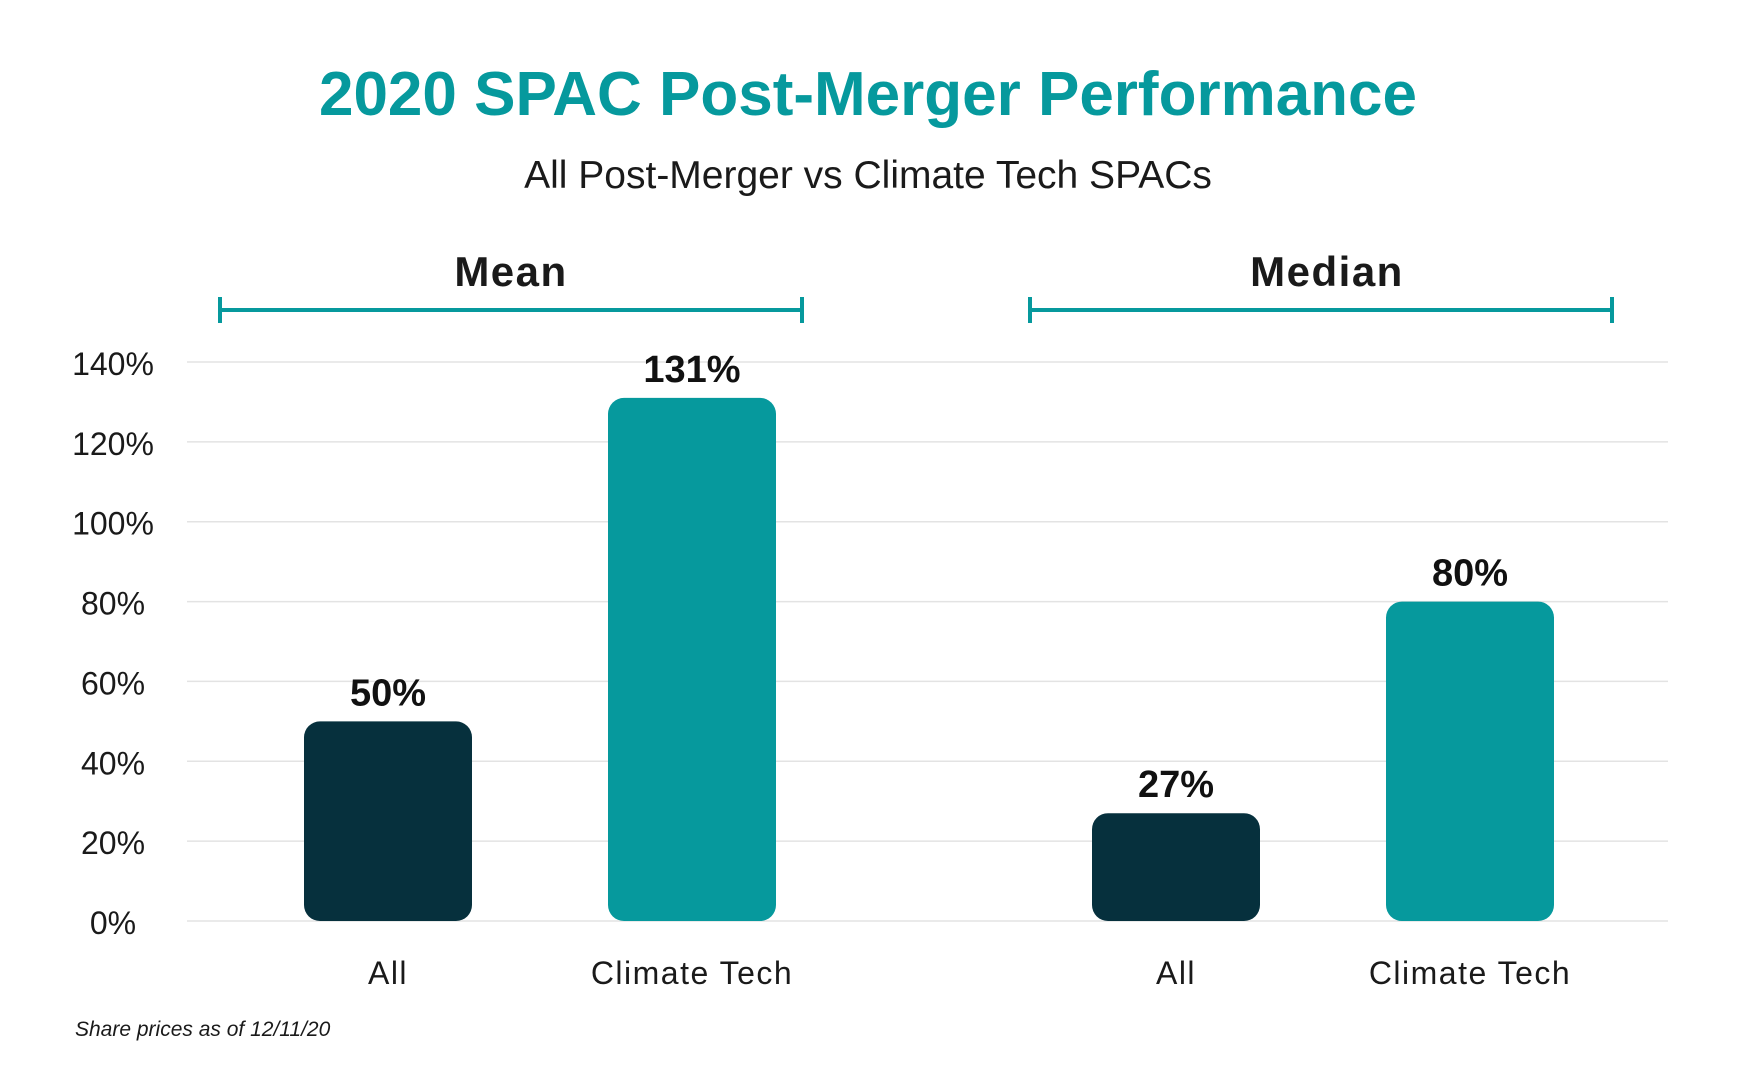  What do you see at coordinates (510, 271) in the screenshot?
I see `group-title-mean: Mean` at bounding box center [510, 271].